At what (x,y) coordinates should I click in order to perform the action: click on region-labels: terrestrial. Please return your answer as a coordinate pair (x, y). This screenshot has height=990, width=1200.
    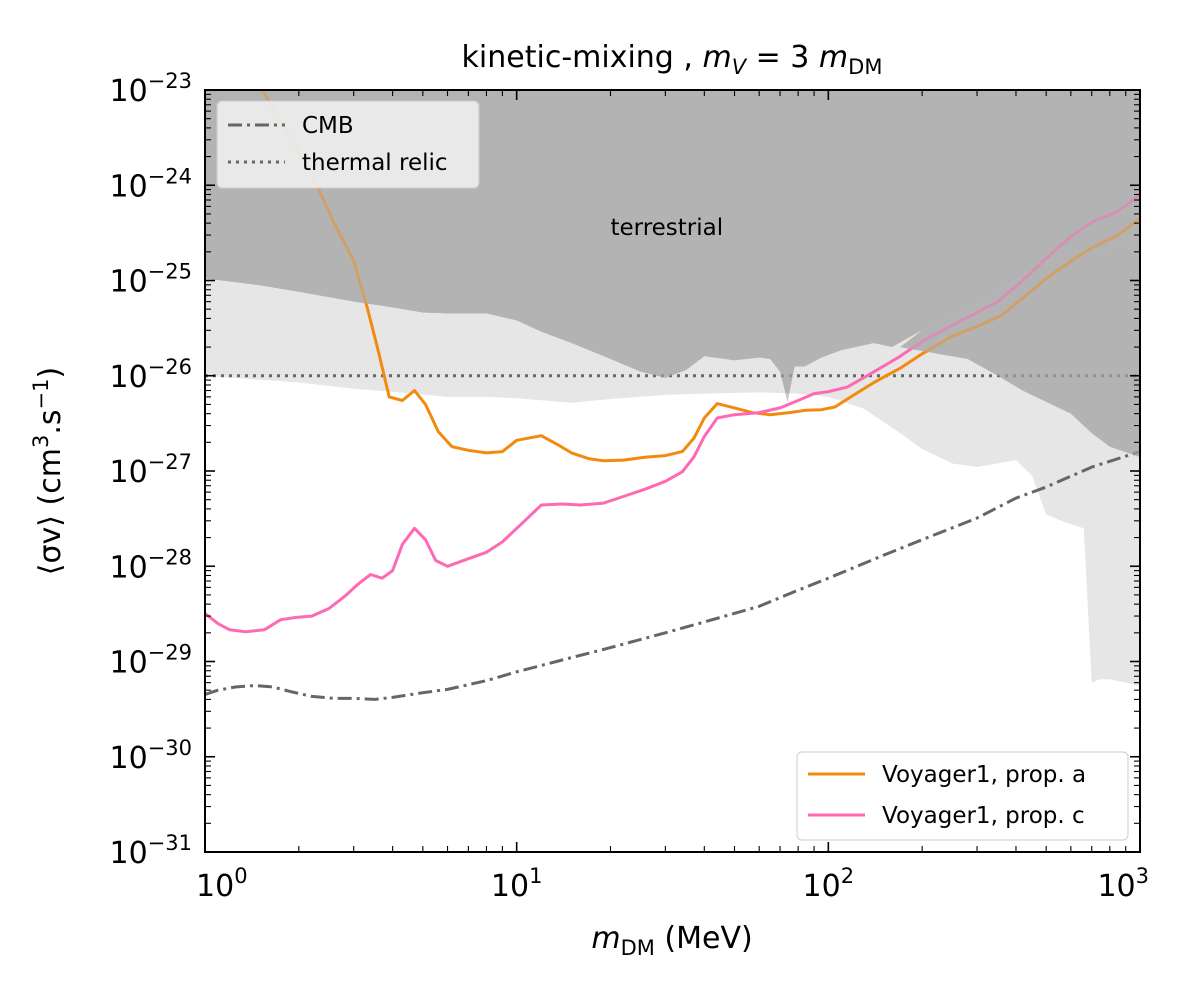
    Looking at the image, I should click on (666, 228).